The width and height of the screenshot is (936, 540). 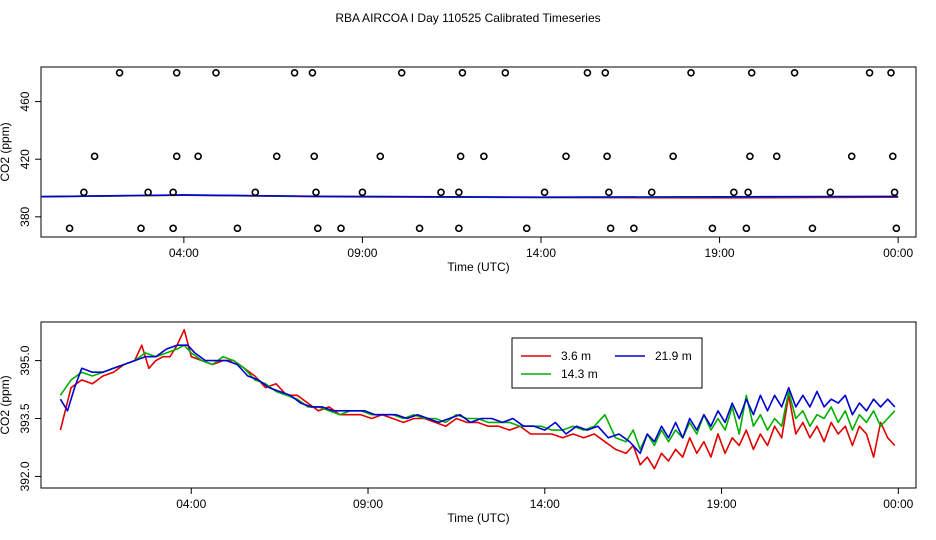 What do you see at coordinates (25, 159) in the screenshot?
I see `y-tick-label: 420` at bounding box center [25, 159].